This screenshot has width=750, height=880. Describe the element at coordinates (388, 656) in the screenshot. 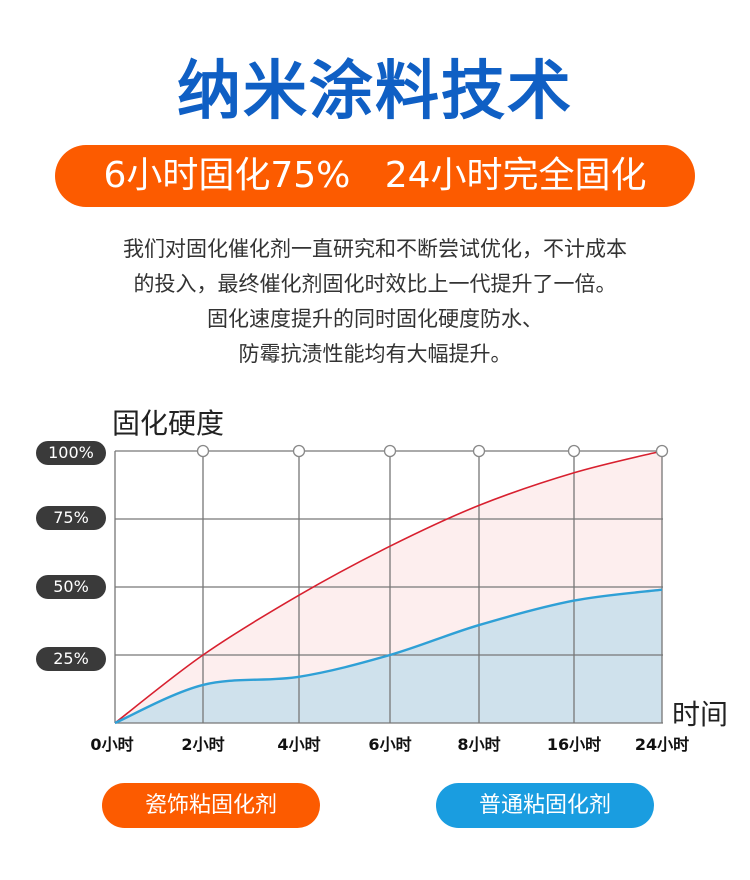

I see `blue-series-line` at that location.